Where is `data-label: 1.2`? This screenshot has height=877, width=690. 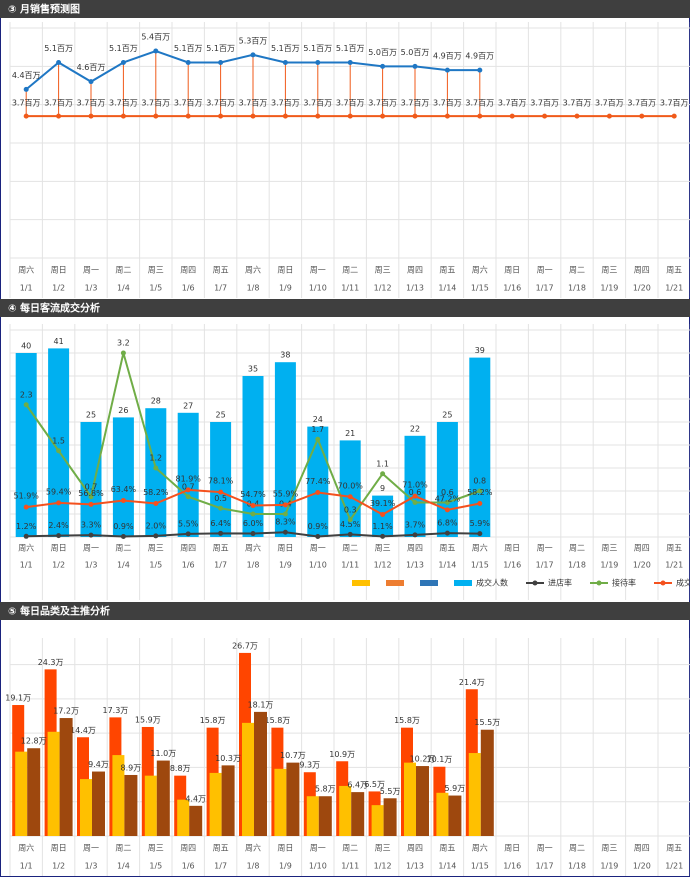 data-label: 1.2 is located at coordinates (155, 458).